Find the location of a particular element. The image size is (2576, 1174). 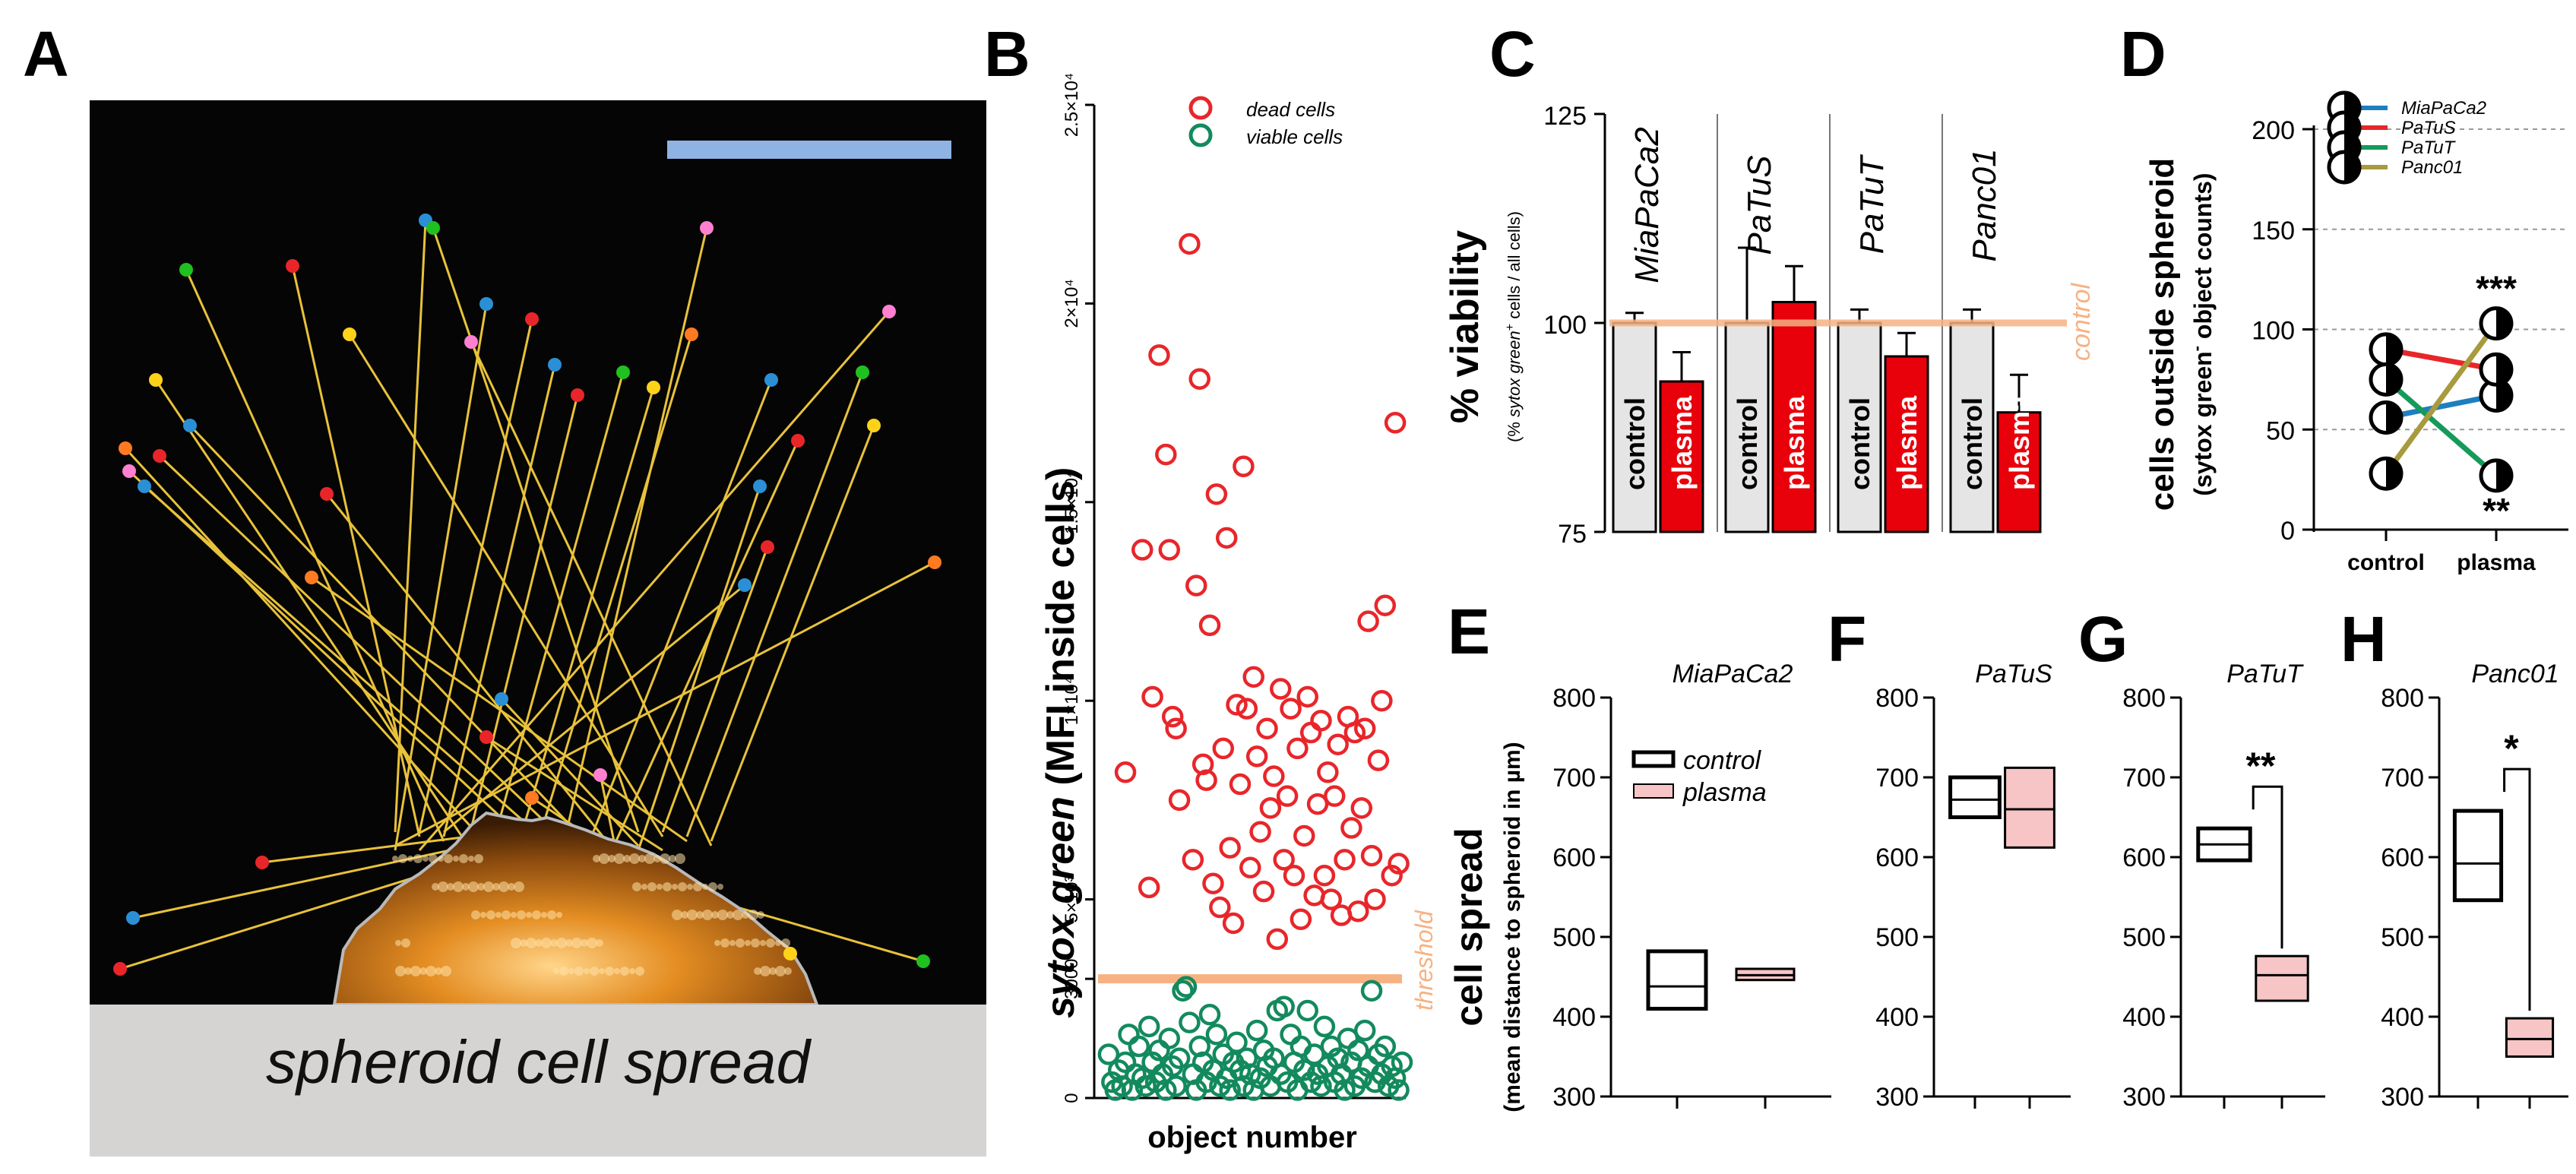

box-panel-title: Panc01 is located at coordinates (2515, 674).